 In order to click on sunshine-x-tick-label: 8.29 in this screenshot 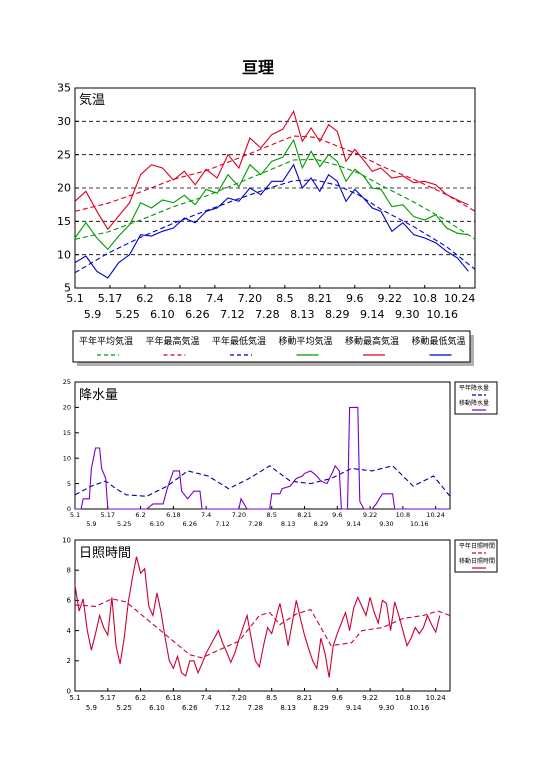, I will do `click(321, 708)`.